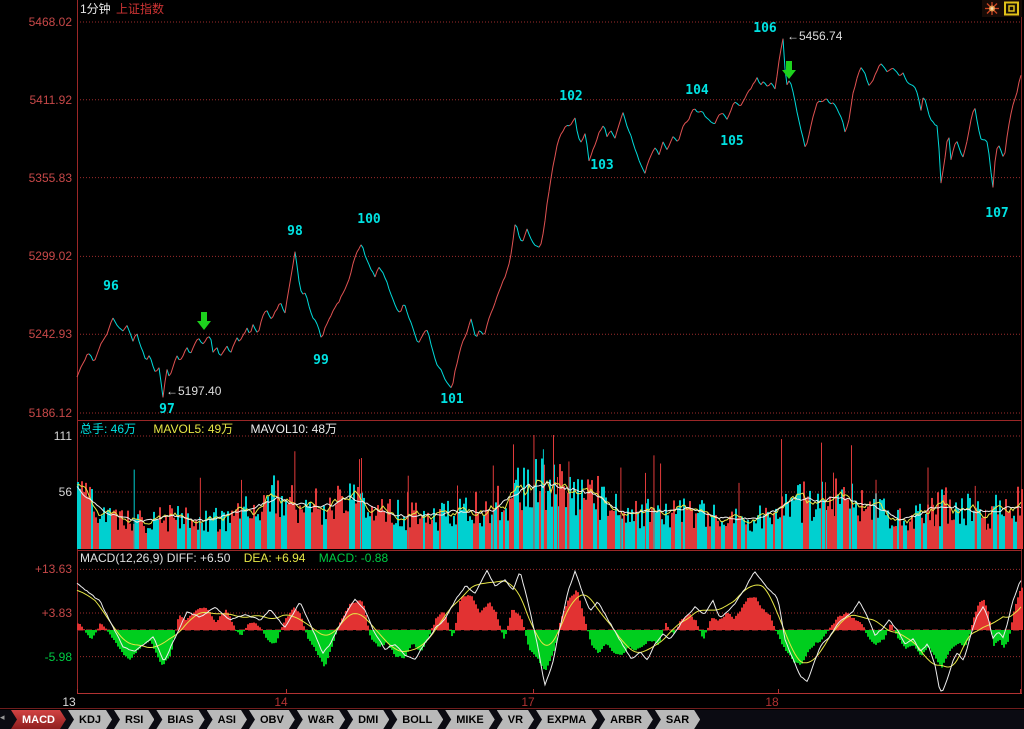  I want to click on macd-value-label: MACD: -0.88, so click(353, 558).